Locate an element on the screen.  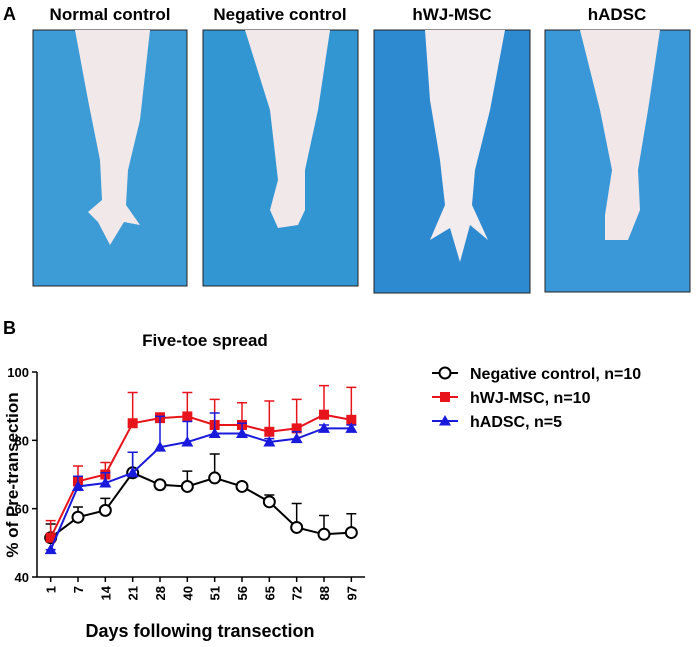
panel-label: B is located at coordinates (9, 328).